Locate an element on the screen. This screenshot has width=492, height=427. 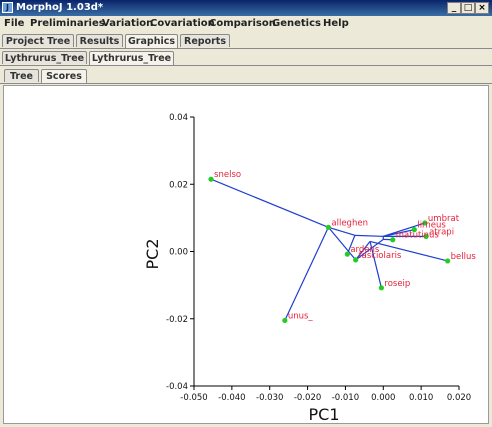
tab-project-tree: Project Tree is located at coordinates (38, 40).